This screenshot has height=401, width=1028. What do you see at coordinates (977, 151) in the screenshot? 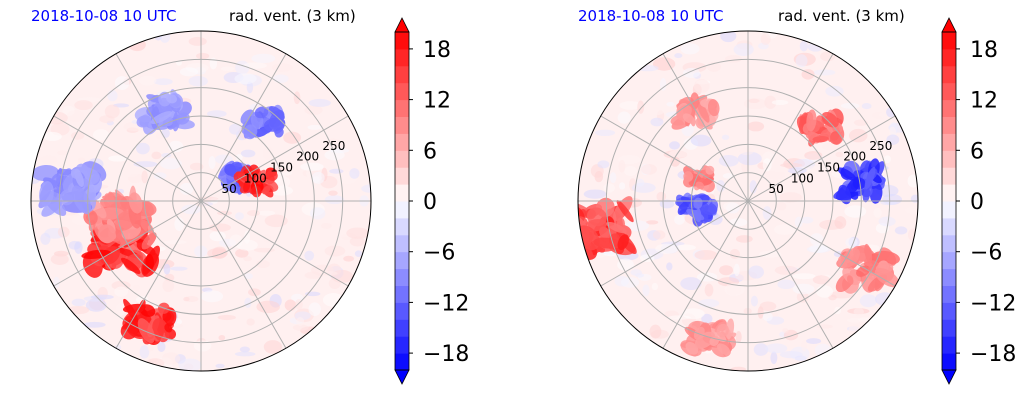
I see `colorbar-tick-label: 6` at bounding box center [977, 151].